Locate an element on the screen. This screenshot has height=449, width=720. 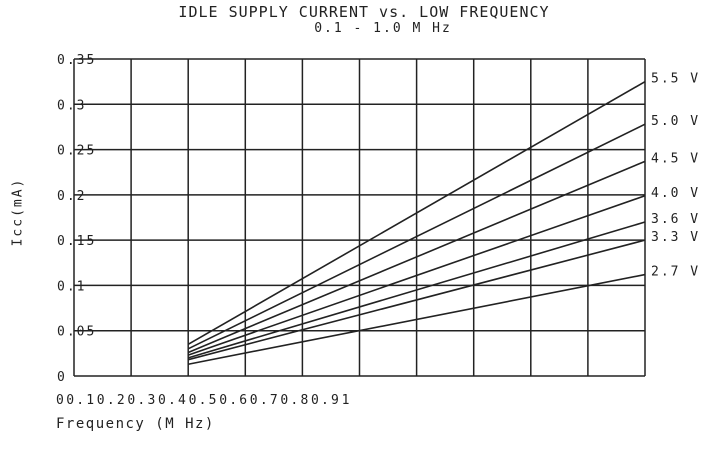
y-tick-label: 0 is located at coordinates (62, 377).